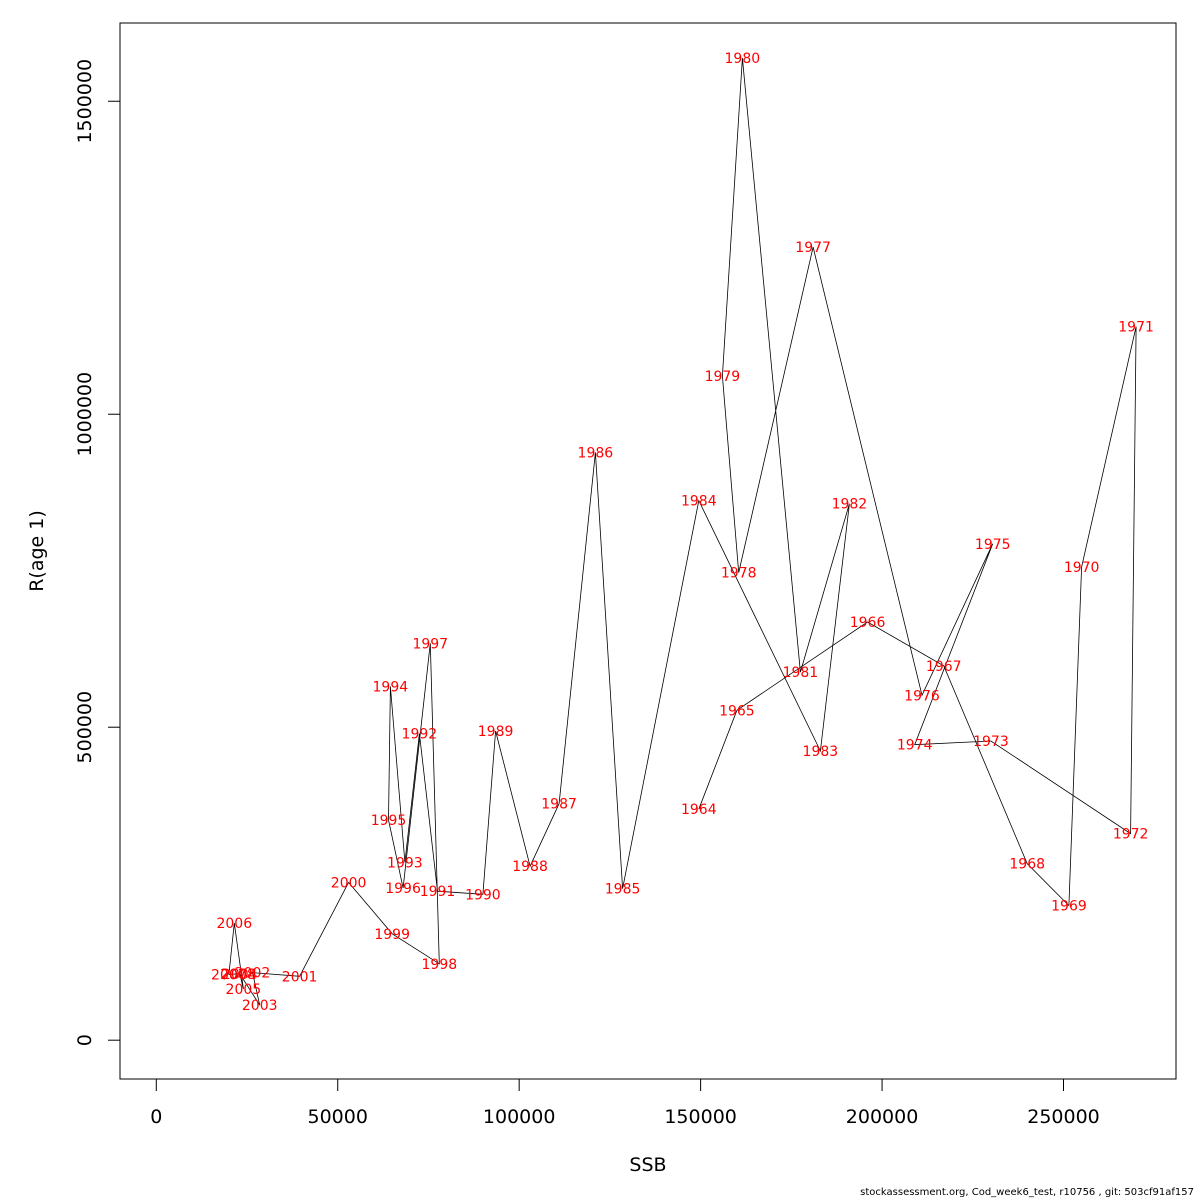 This screenshot has width=1200, height=1200. What do you see at coordinates (85, 727) in the screenshot?
I see `y-tick-label: 500000` at bounding box center [85, 727].